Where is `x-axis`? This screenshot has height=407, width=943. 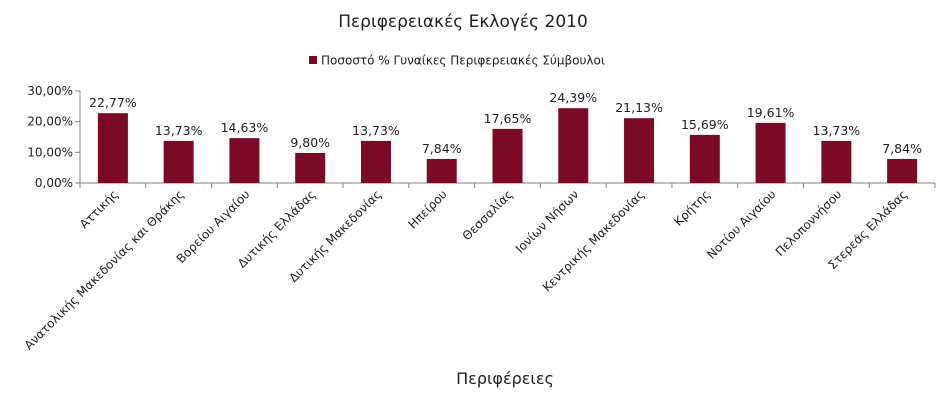 x-axis is located at coordinates (507, 185).